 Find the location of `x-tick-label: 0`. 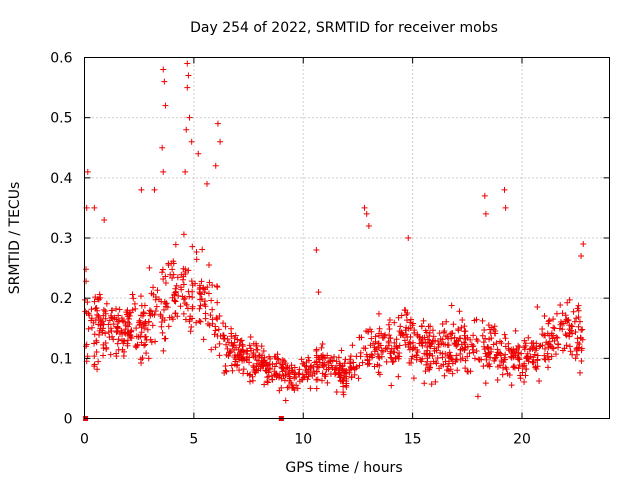

x-tick-label: 0 is located at coordinates (84, 440).